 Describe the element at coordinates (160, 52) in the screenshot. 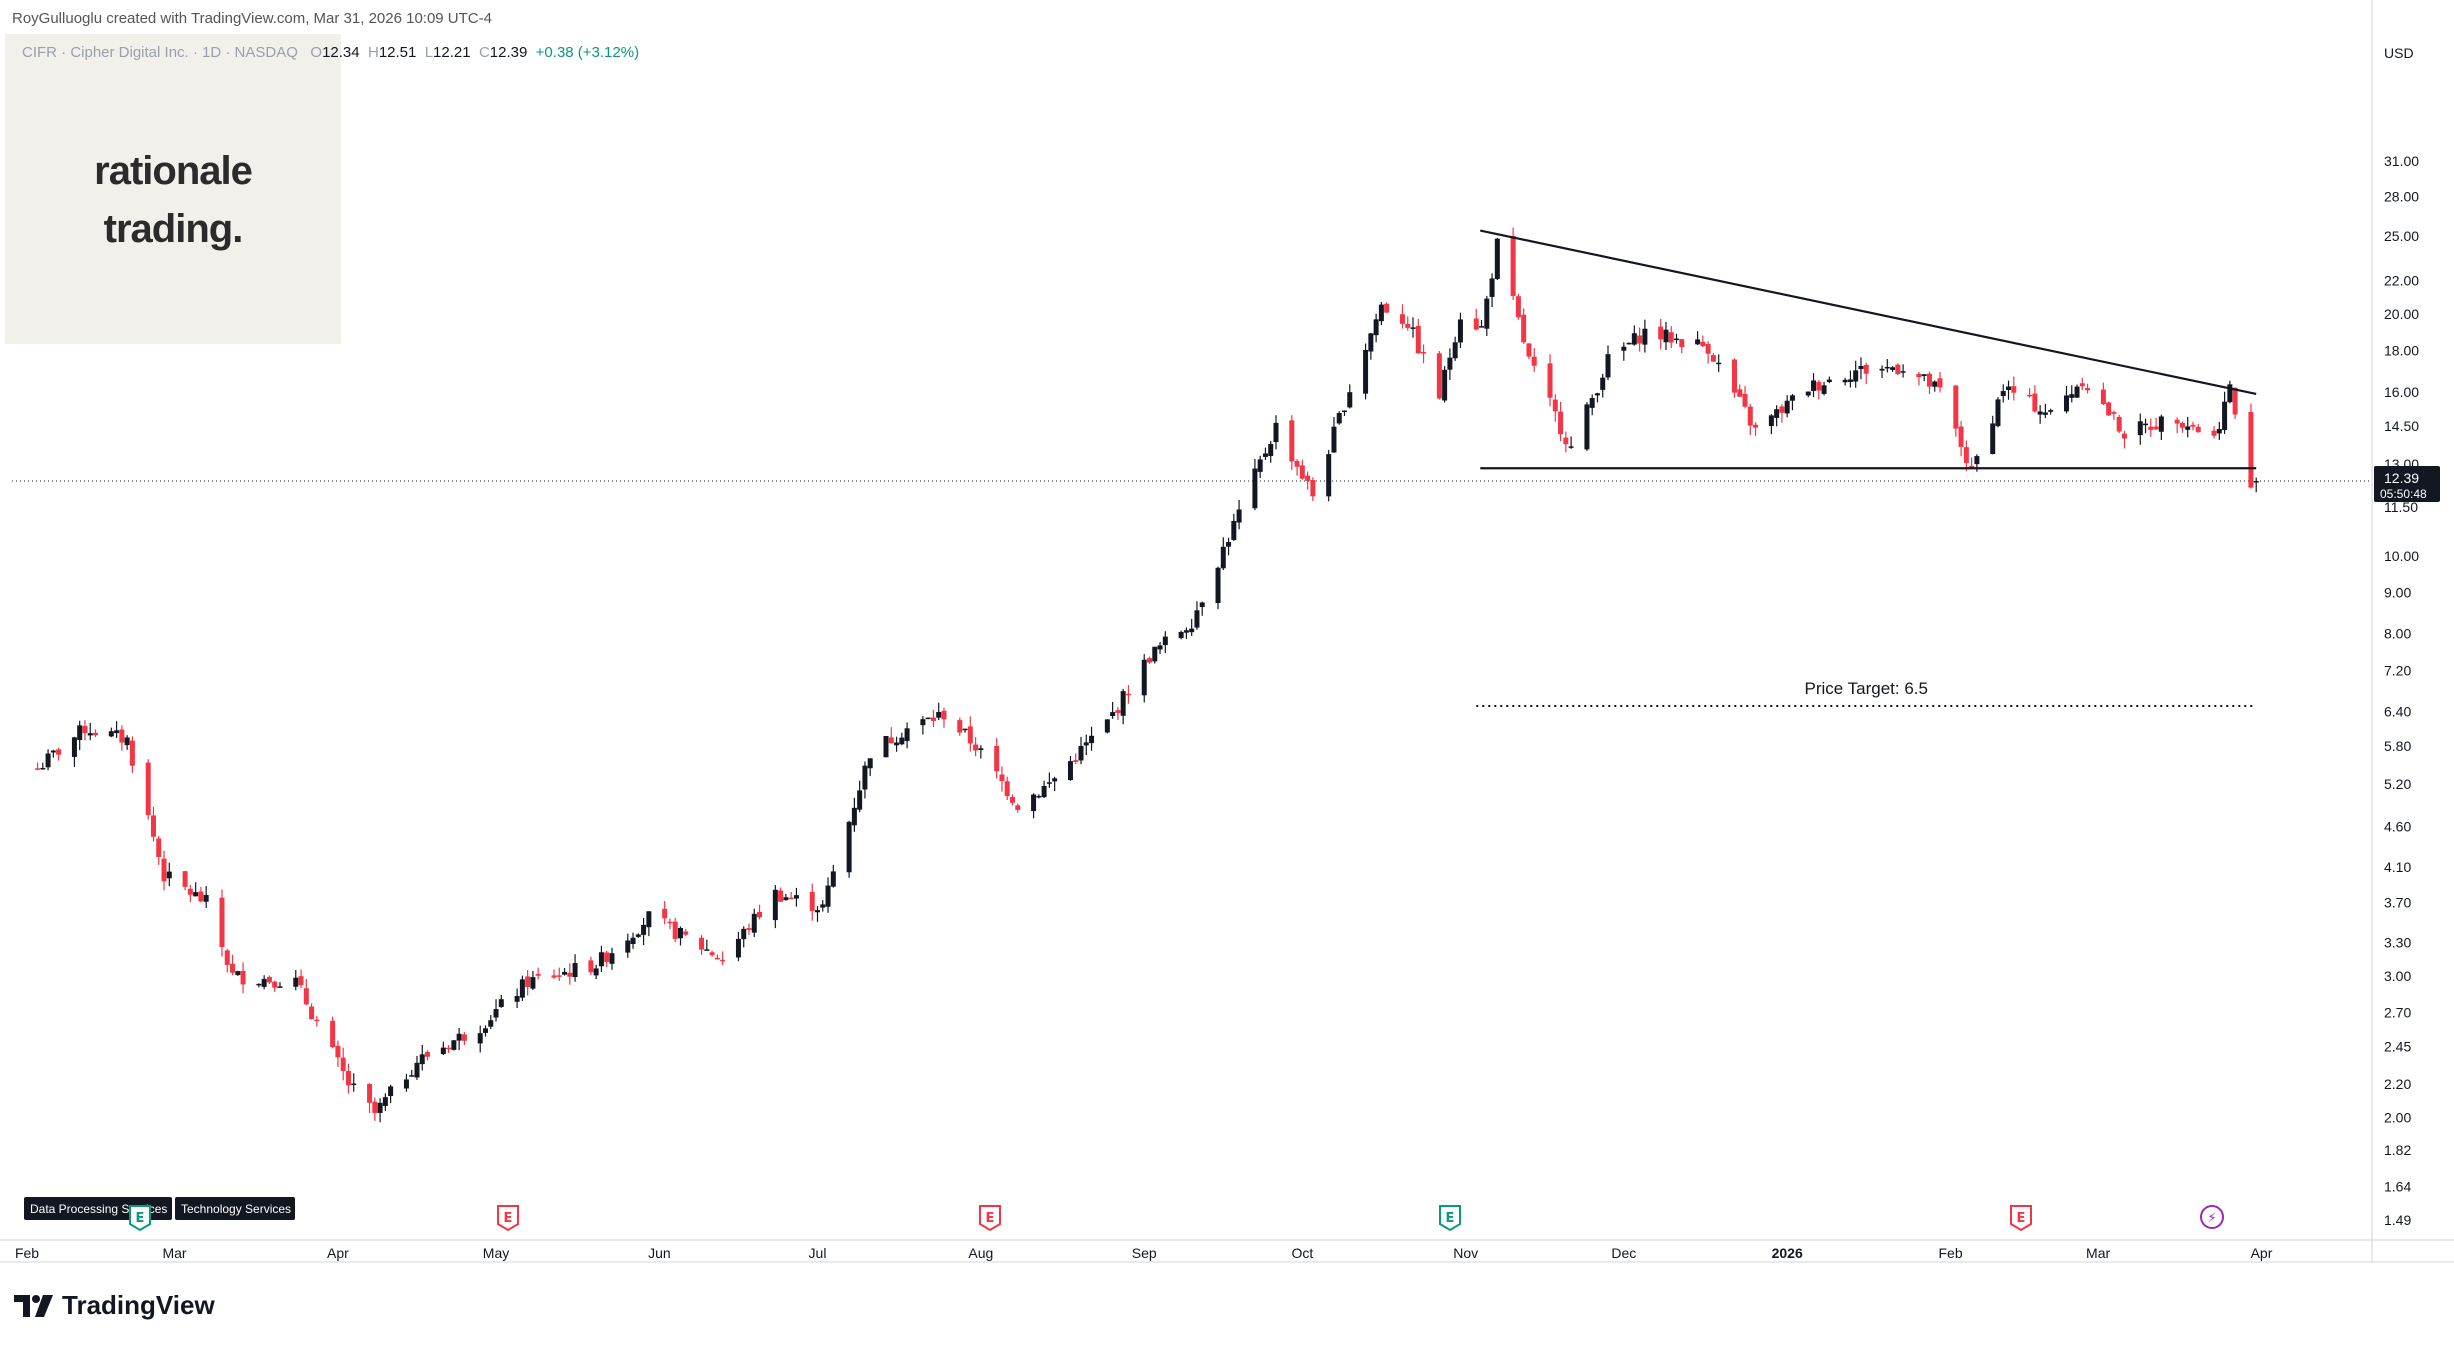

I see `symbol-name: CIFR · Cipher Digital Inc. · 1D · NASDAQ` at that location.